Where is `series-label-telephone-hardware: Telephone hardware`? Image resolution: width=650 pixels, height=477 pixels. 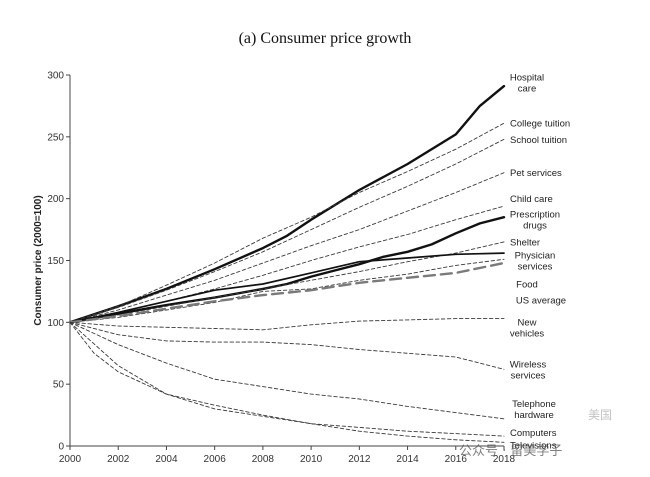
series-label-telephone-hardware: Telephone hardware is located at coordinates (534, 410).